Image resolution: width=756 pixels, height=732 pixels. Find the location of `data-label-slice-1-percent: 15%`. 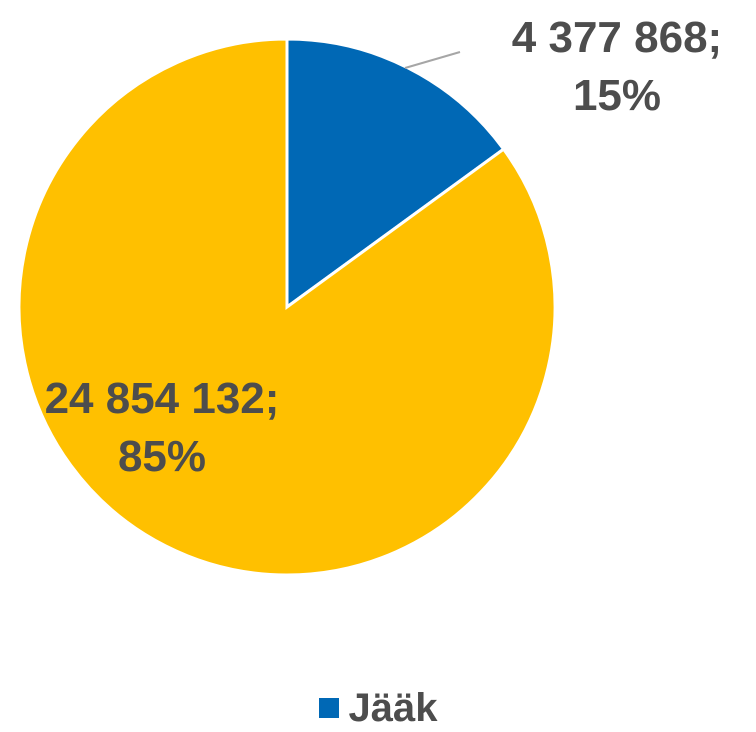

data-label-slice-1-percent: 15% is located at coordinates (617, 95).